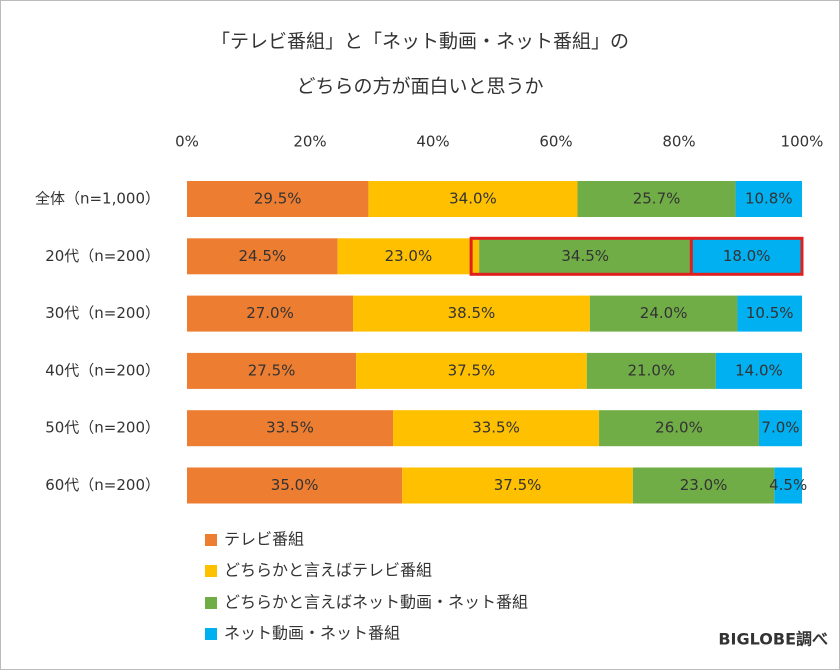 The width and height of the screenshot is (840, 670). What do you see at coordinates (420, 42) in the screenshot?
I see `chart-title: 「テレビ番組」と「ネット動画・ネット番組」の` at bounding box center [420, 42].